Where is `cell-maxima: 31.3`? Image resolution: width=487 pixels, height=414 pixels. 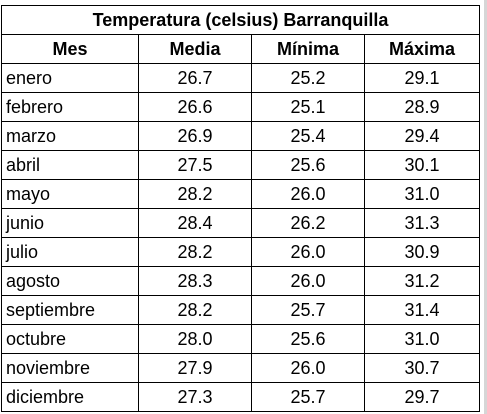
cell-maxima: 31.3 is located at coordinates (422, 223).